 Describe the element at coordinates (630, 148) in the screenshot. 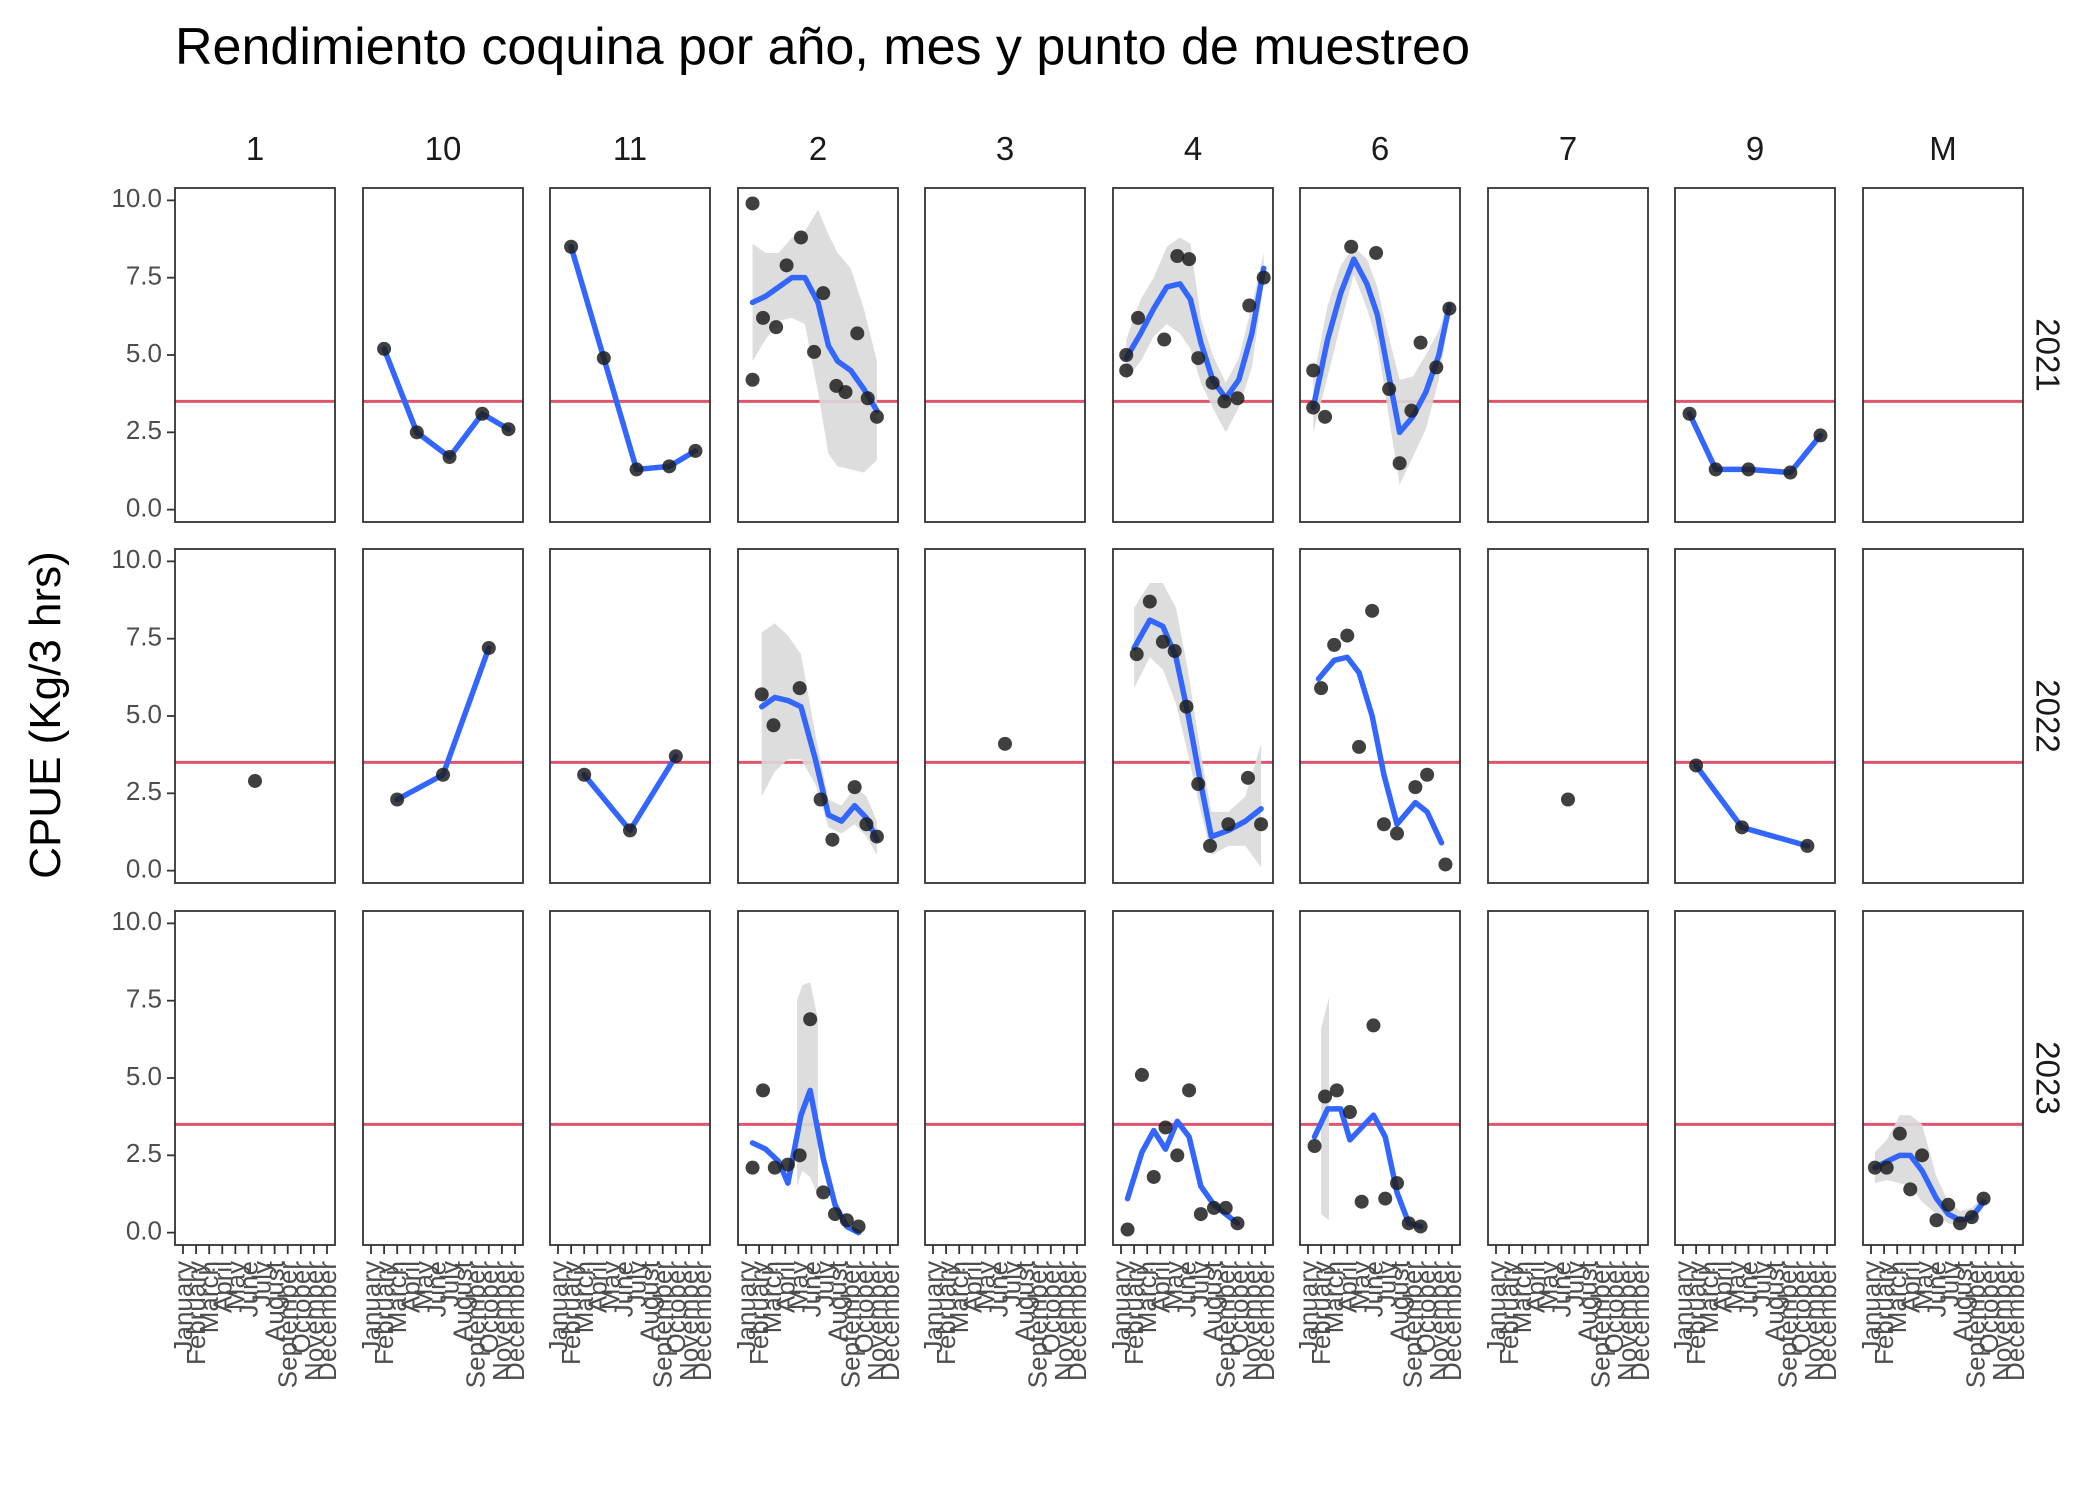

I see `facet-column-label: 11` at that location.